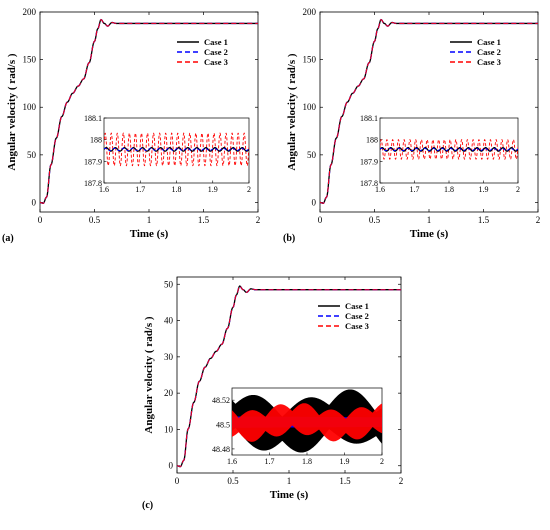 The width and height of the screenshot is (550, 530). Describe the element at coordinates (169, 429) in the screenshot. I see `y-tick-label: 10` at that location.